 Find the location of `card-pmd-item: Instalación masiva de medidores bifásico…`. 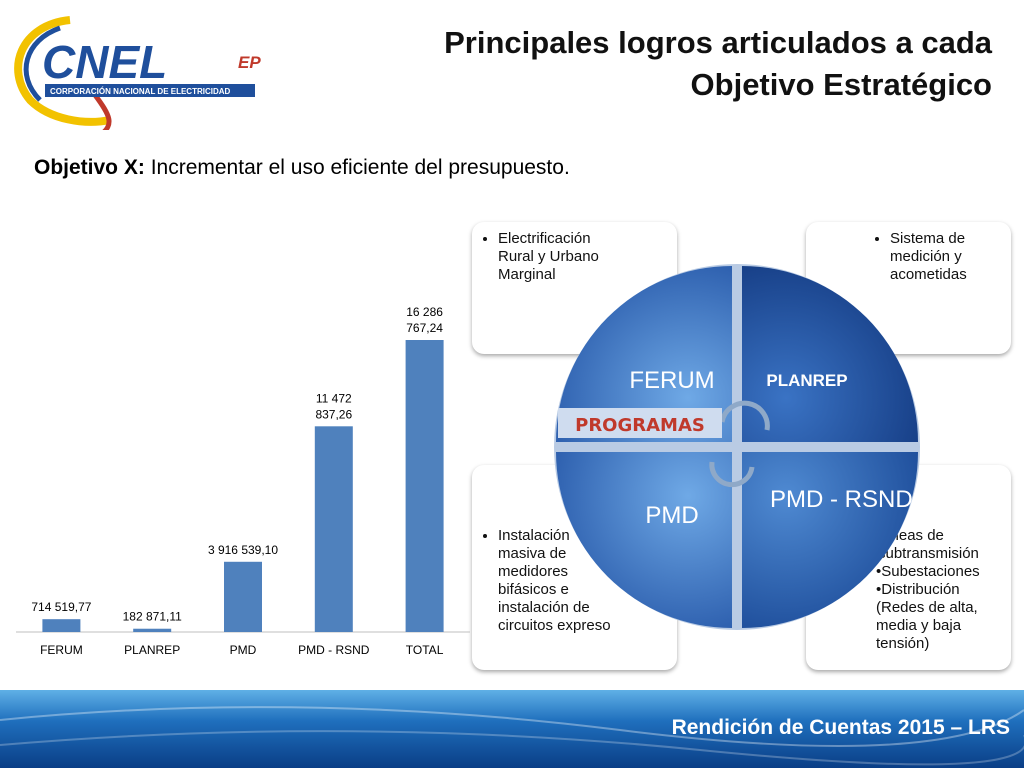

card-pmd-item: Instalación masiva de medidores bifásico… is located at coordinates (558, 581).